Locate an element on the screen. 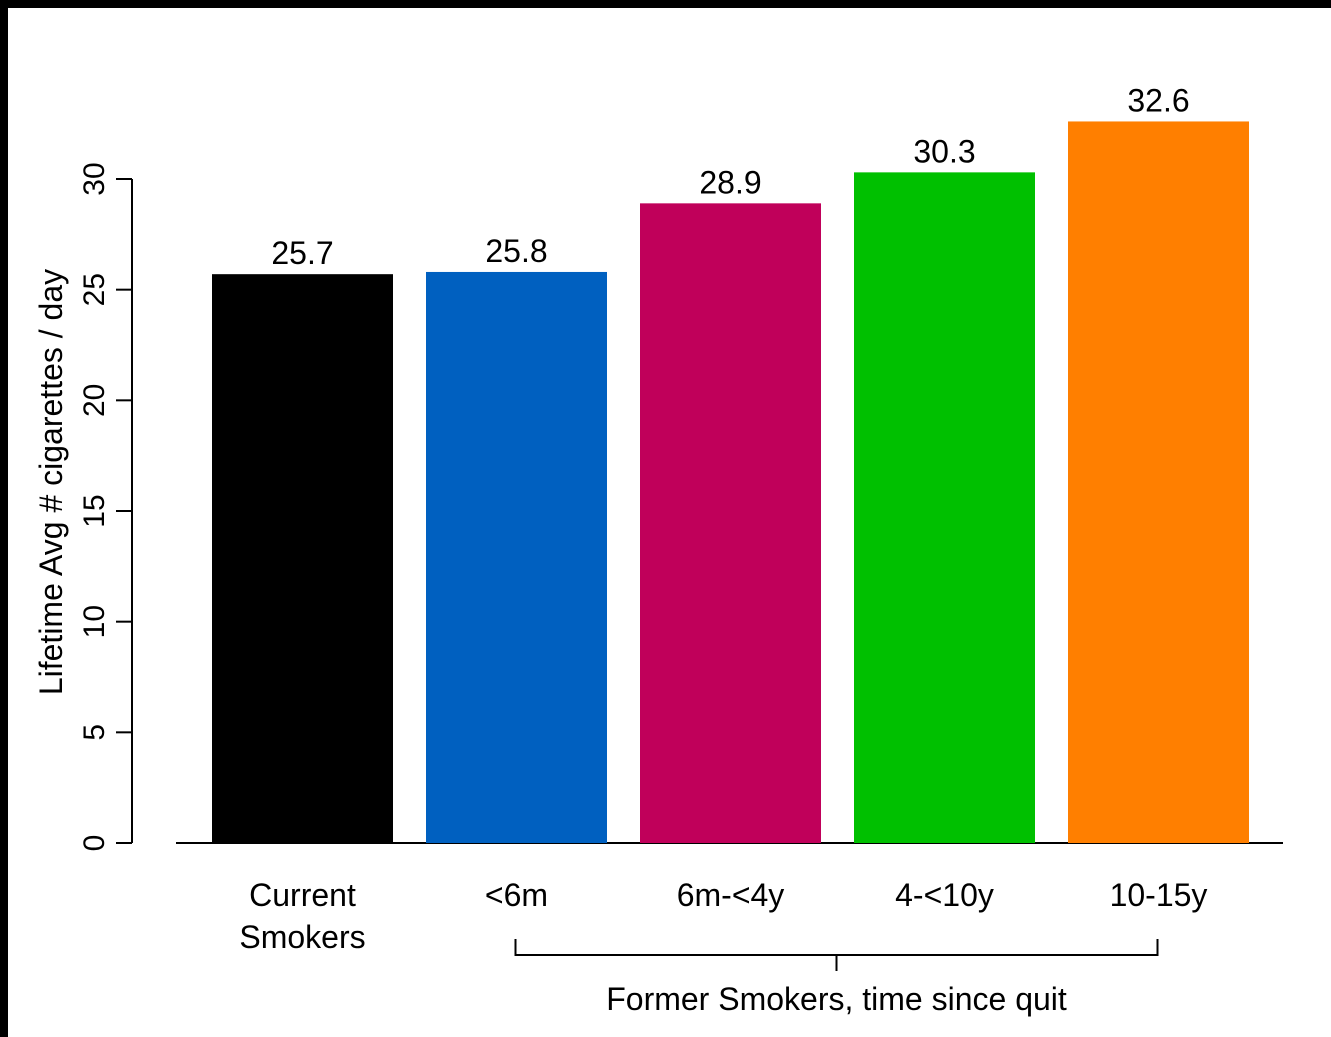  y-axis-label: Lifetime Avg # cigarettes / day is located at coordinates (51, 482).